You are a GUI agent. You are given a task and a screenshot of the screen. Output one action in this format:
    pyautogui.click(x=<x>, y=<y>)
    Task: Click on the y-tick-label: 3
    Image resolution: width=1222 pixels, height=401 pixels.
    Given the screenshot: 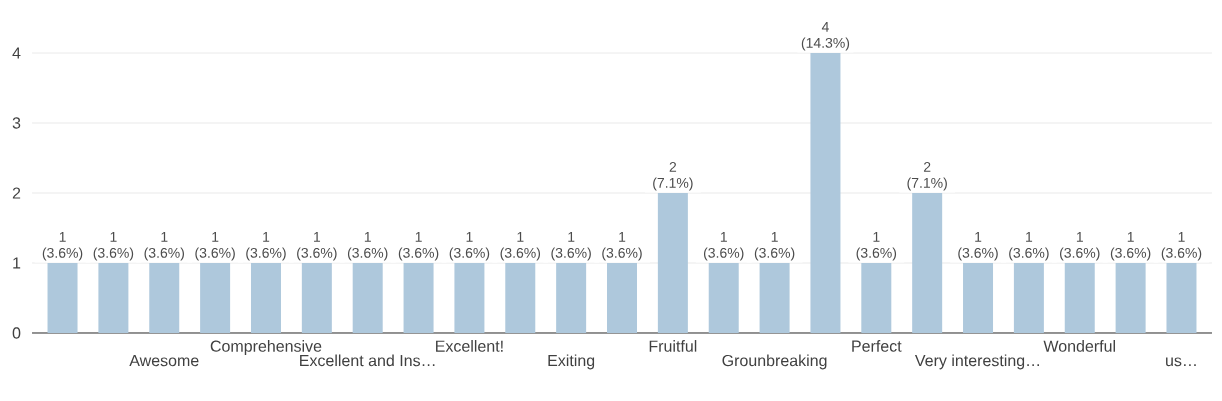 What is the action you would take?
    pyautogui.click(x=16, y=123)
    